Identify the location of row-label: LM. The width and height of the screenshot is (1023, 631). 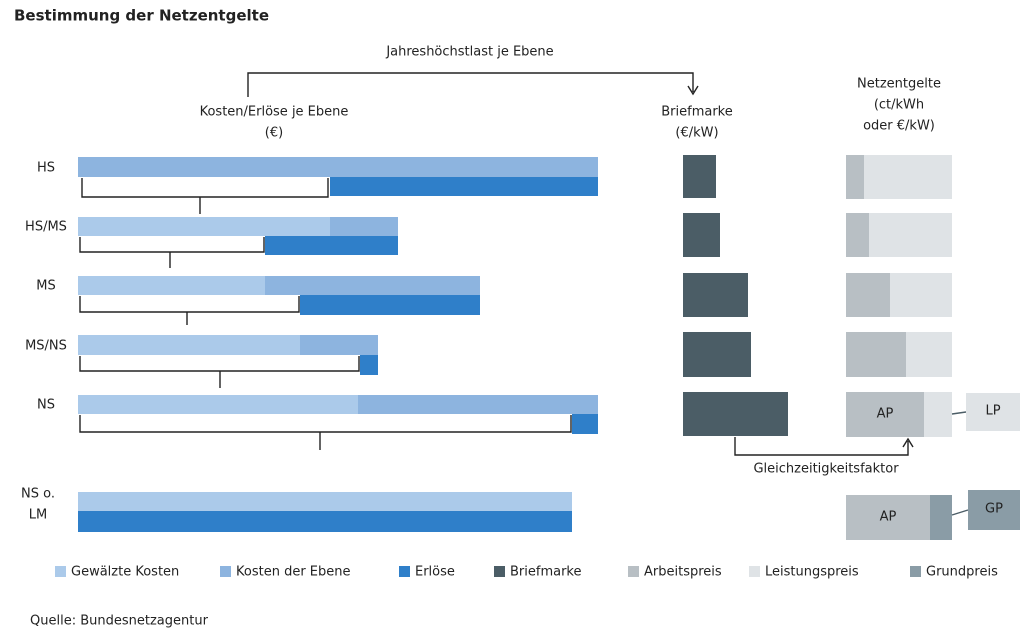
(38, 515).